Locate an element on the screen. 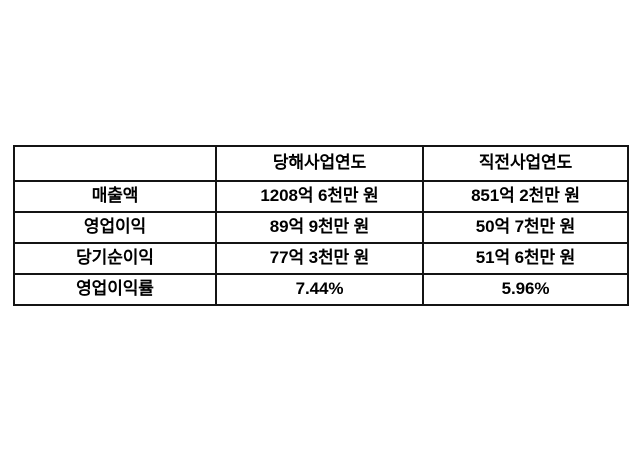  table-row: 영업이익률 7.44% 5.96% is located at coordinates (321, 289).